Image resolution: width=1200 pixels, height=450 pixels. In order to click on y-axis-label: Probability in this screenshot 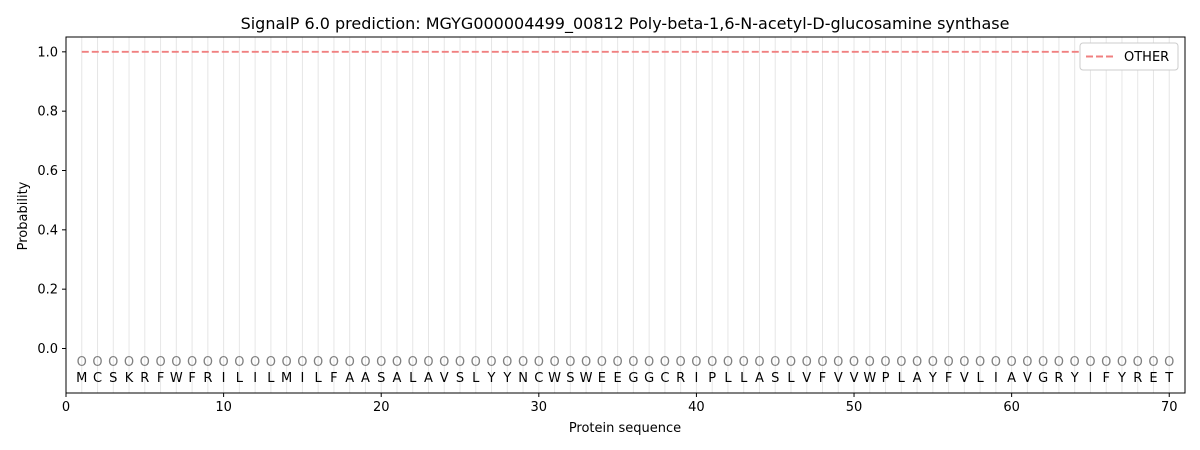, I will do `click(23, 215)`.